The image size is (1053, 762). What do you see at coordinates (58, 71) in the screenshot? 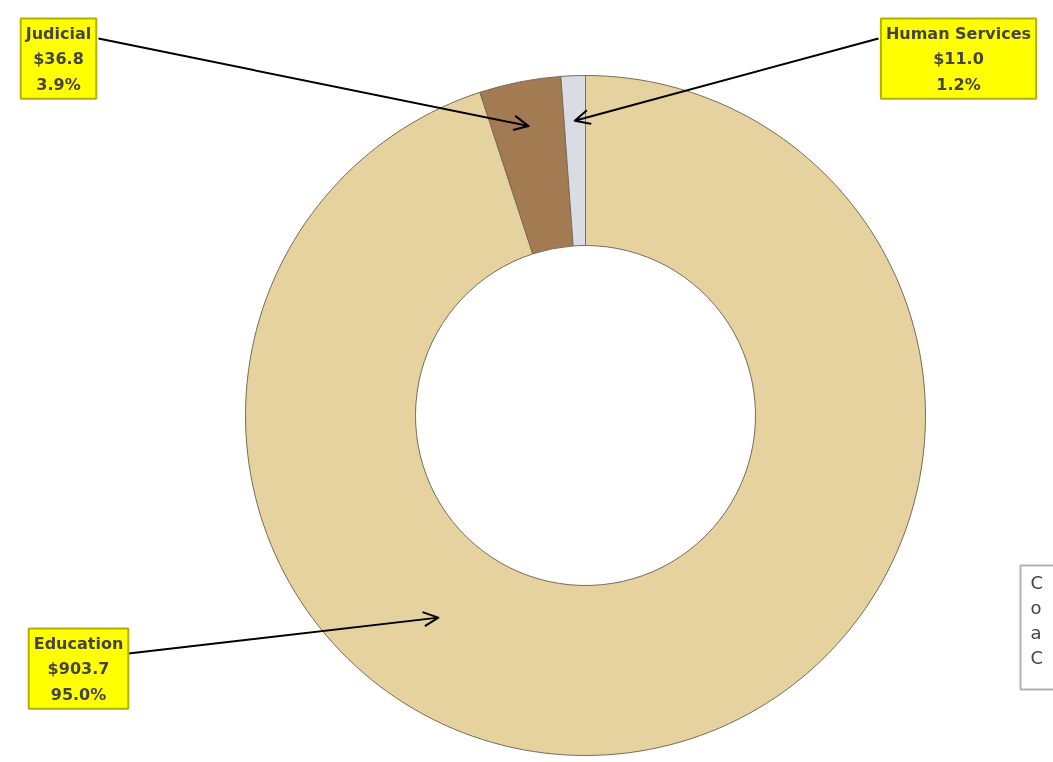
I see `data-label: $36.8 3.9%` at bounding box center [58, 71].